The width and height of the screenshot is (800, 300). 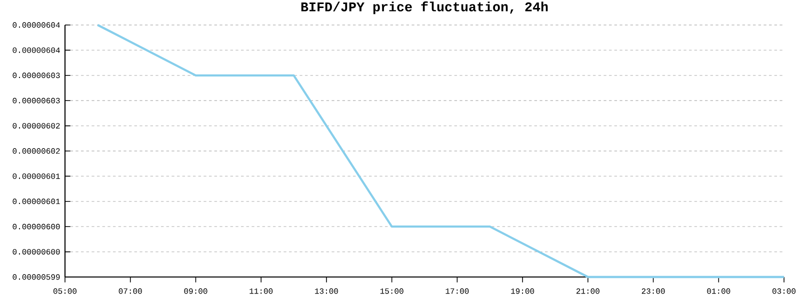 What do you see at coordinates (457, 291) in the screenshot?
I see `x-tick-label: 17:00` at bounding box center [457, 291].